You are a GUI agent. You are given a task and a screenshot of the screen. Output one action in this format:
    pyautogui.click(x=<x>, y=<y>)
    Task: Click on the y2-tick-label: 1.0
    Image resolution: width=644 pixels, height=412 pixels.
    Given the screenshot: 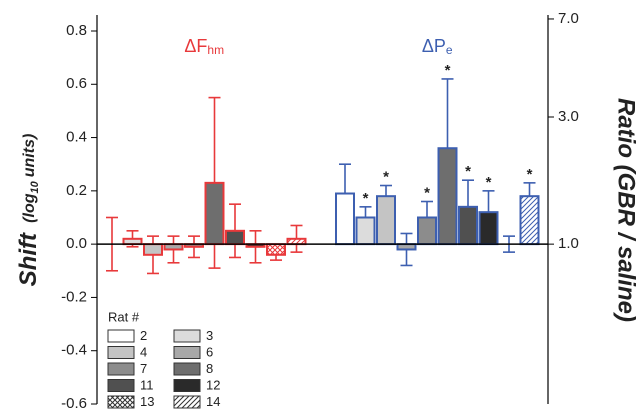 What is the action you would take?
    pyautogui.click(x=568, y=243)
    